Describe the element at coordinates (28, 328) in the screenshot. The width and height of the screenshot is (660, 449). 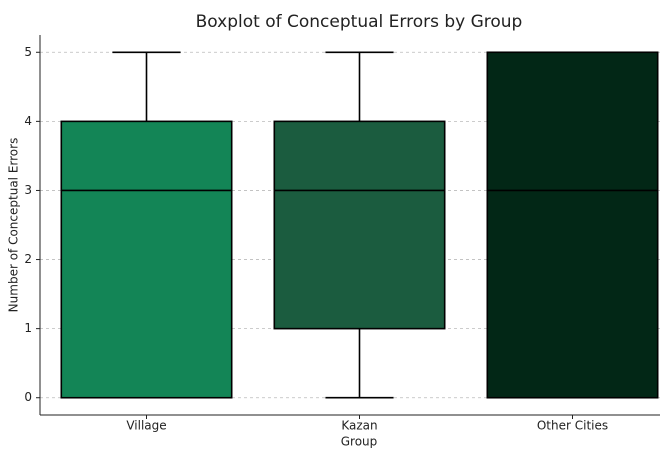
I see `y-tick-label: 1` at that location.